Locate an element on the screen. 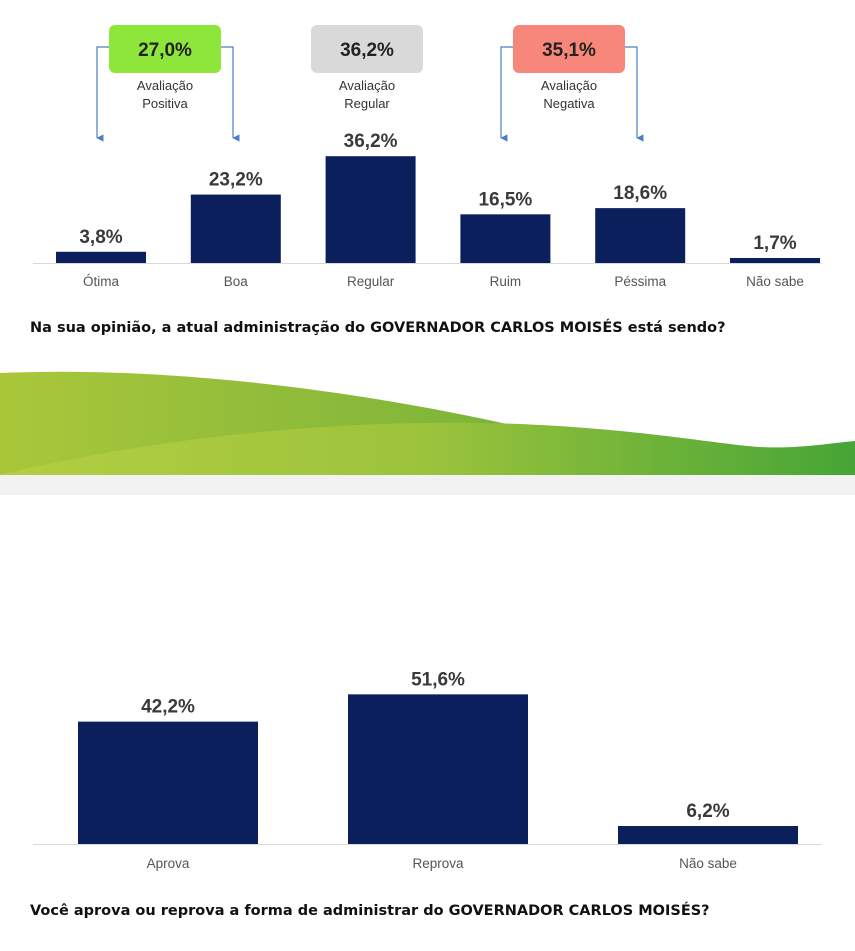 This screenshot has height=951, width=855. data-label-nao-sabe: 6,2% is located at coordinates (707, 811).